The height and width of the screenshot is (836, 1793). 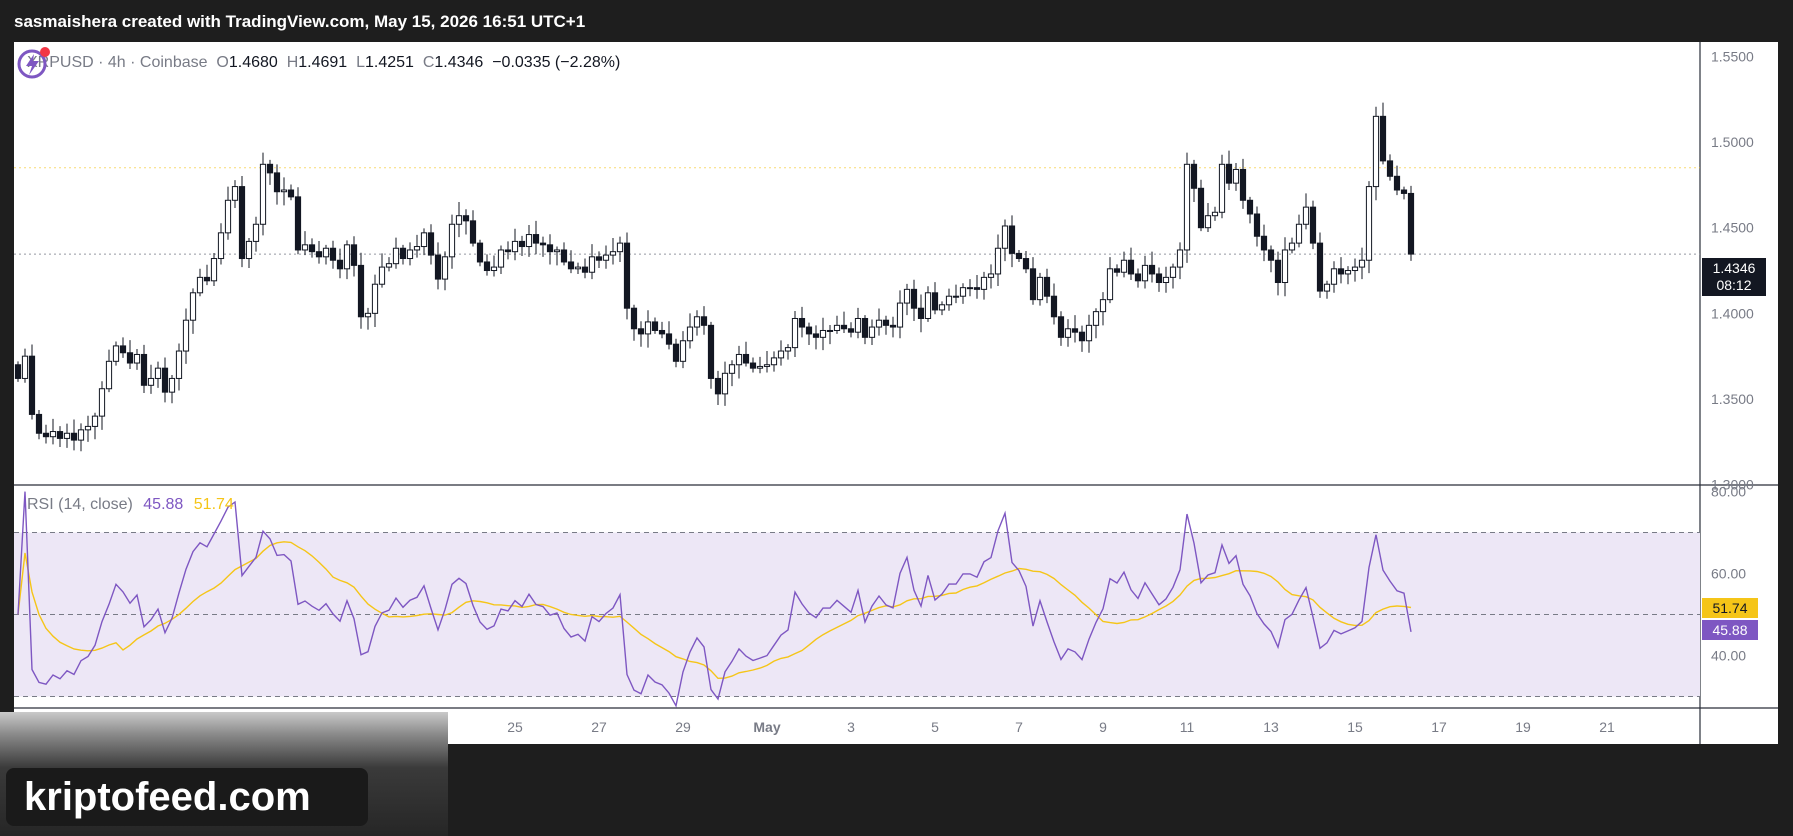 I want to click on time-tick-label: 29, so click(x=683, y=727).